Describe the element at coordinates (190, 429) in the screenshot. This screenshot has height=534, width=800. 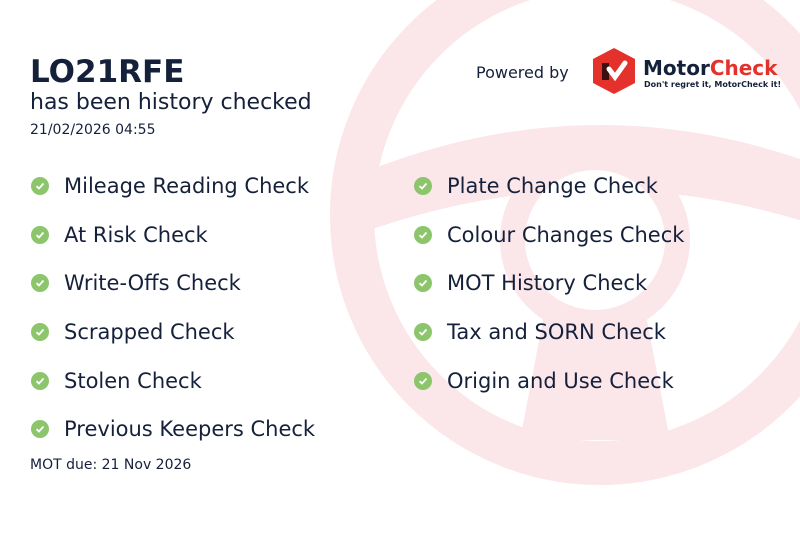
I see `check-label: Previous Keepers Check` at that location.